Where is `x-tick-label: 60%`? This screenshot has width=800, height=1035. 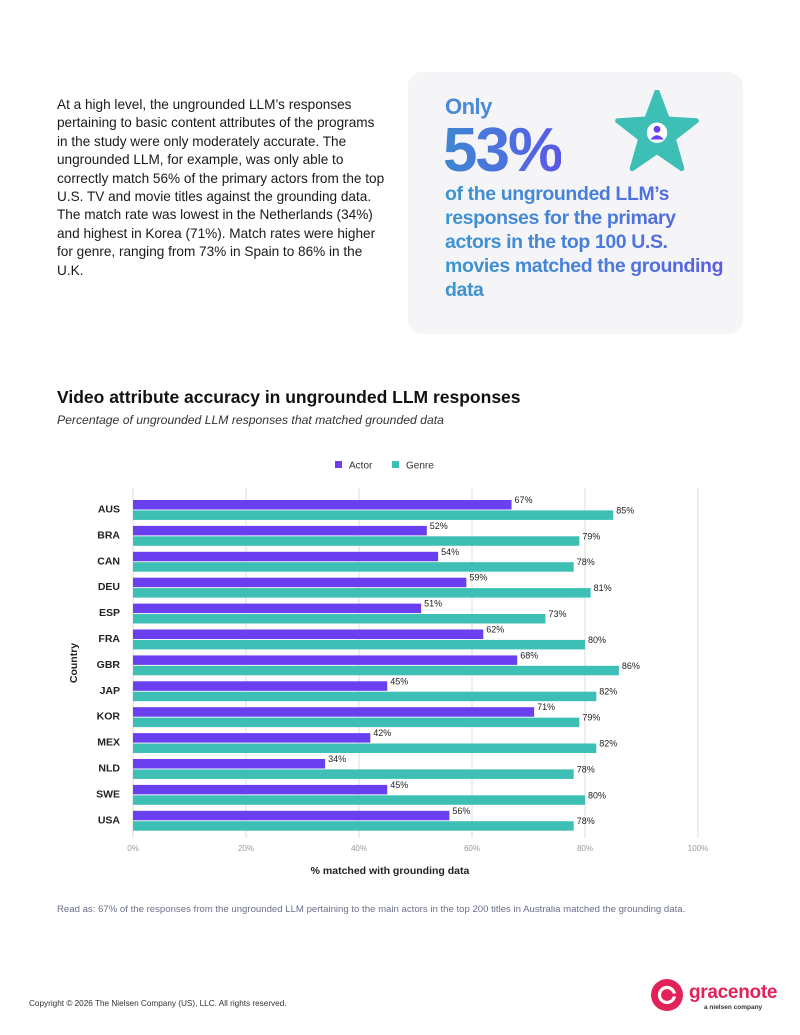 x-tick-label: 60% is located at coordinates (472, 848).